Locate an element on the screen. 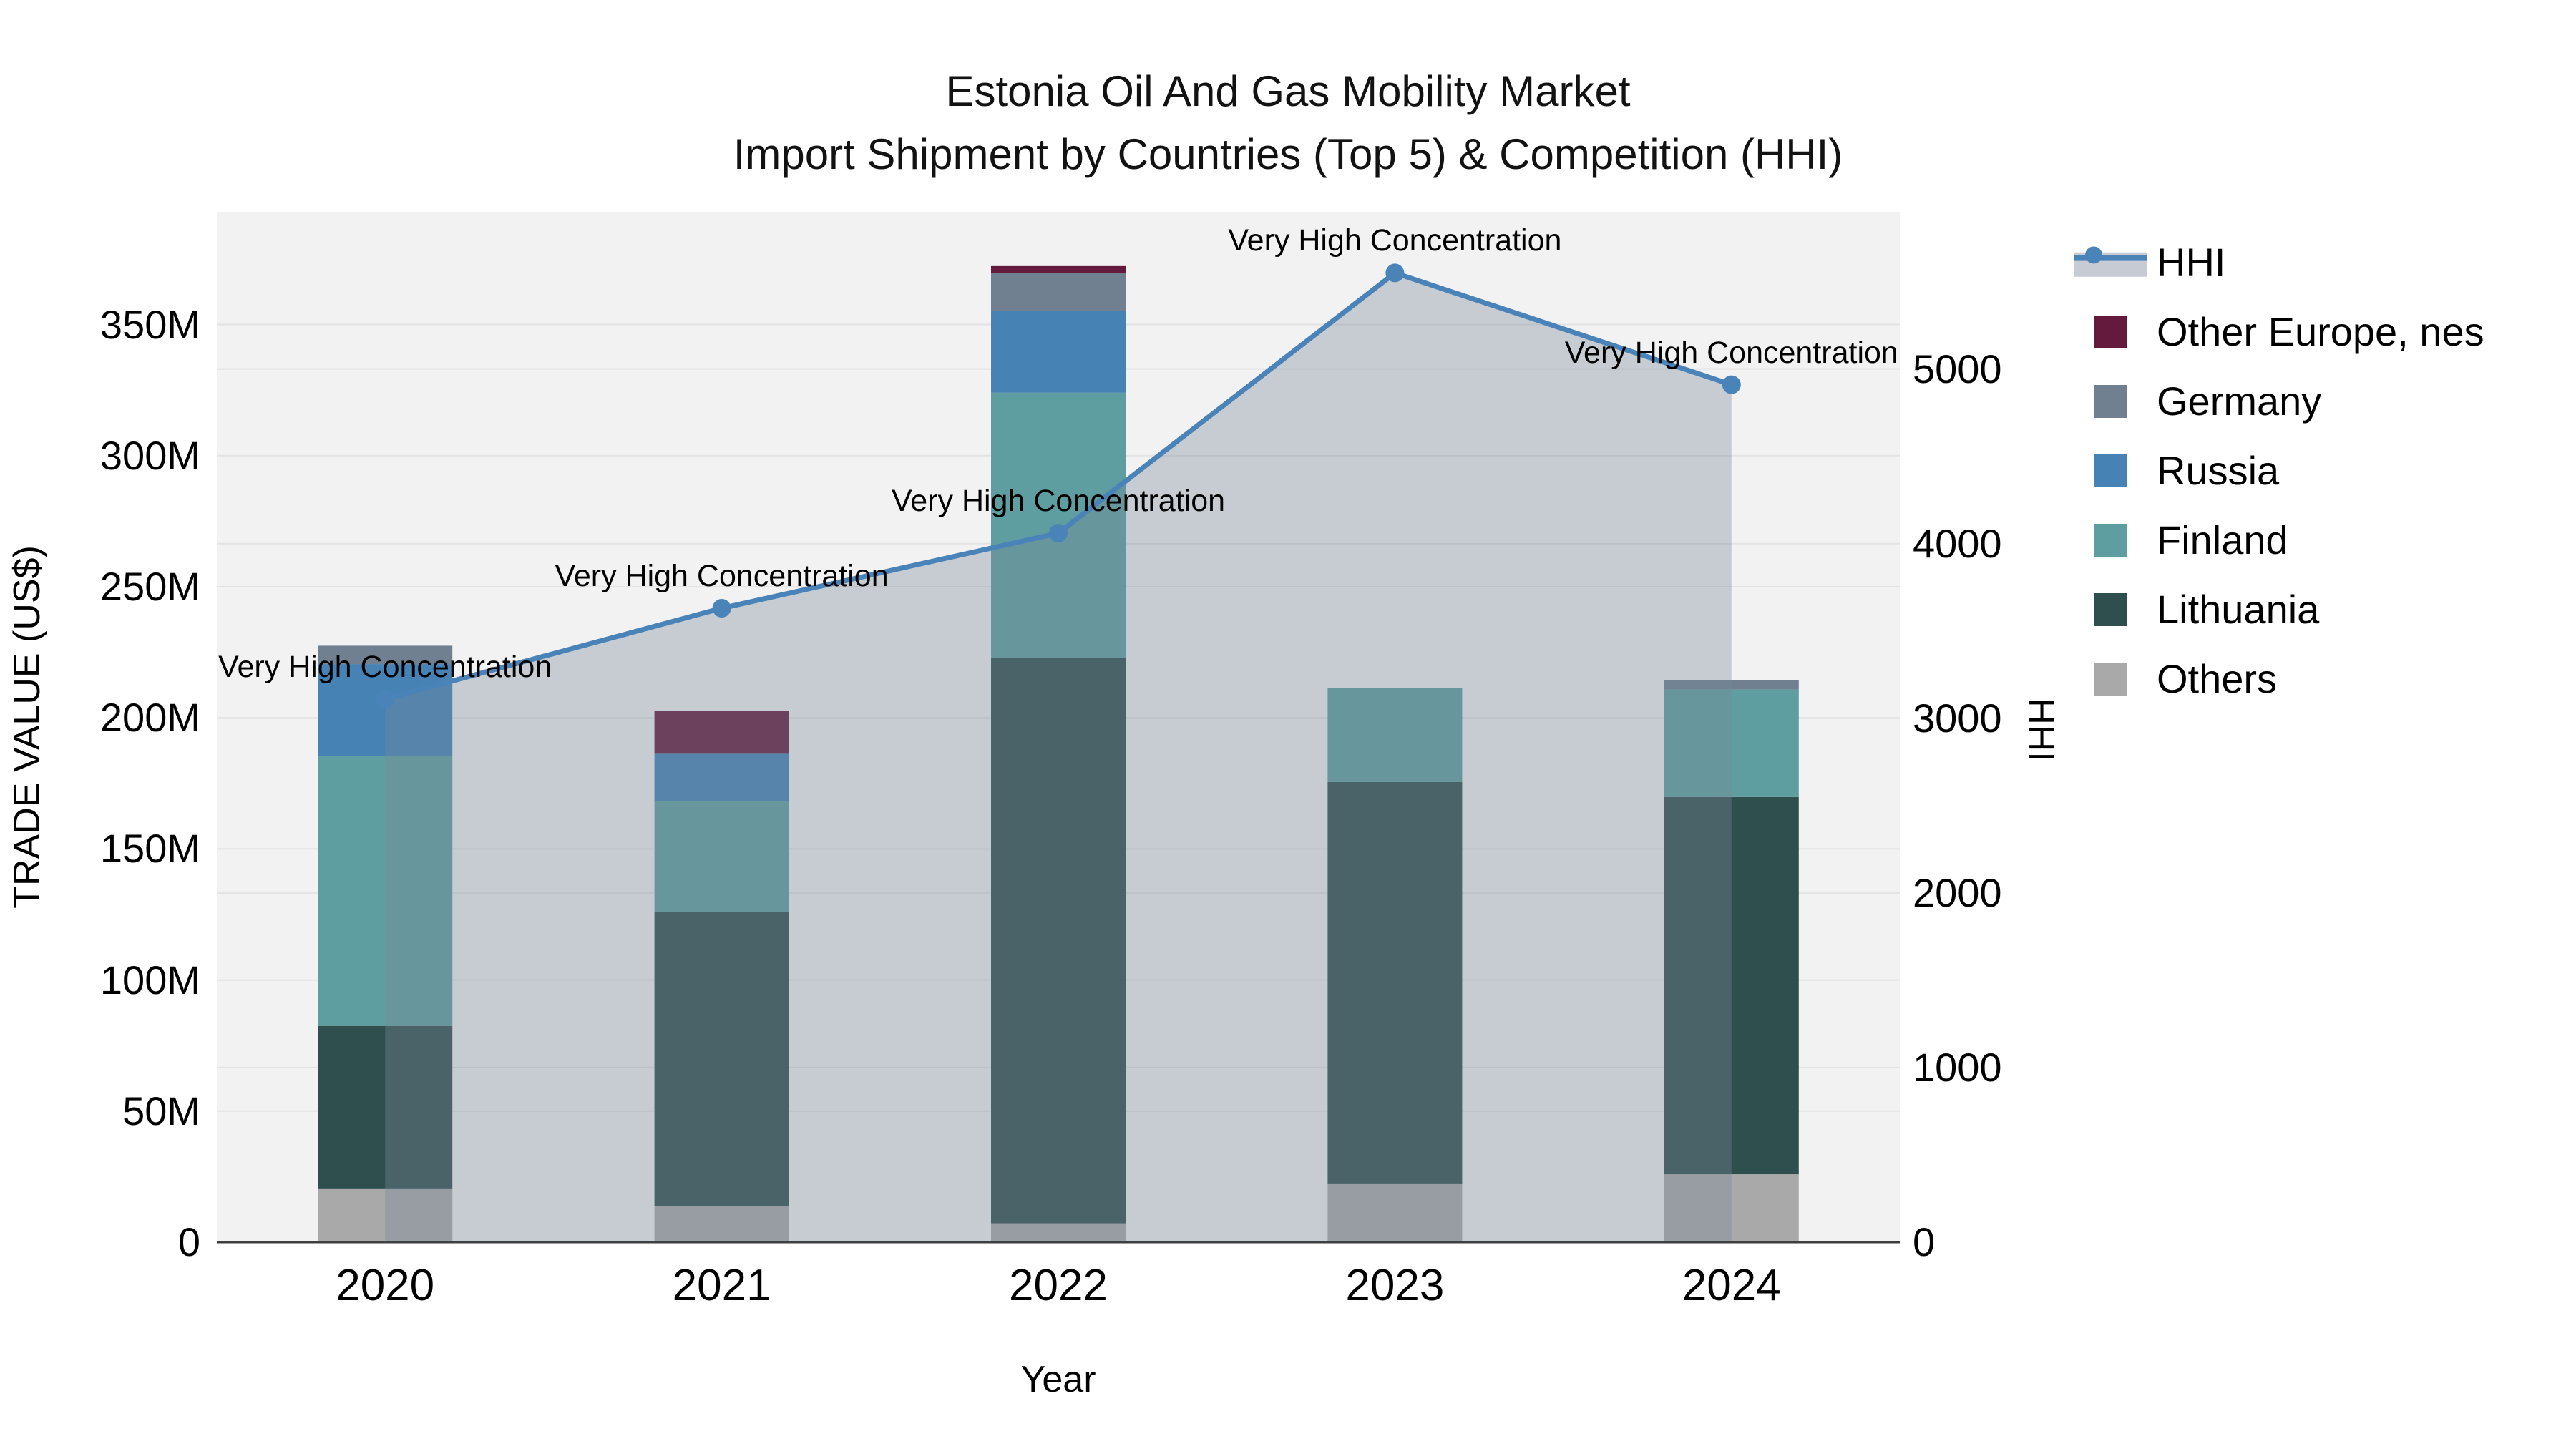 The width and height of the screenshot is (2576, 1449). legend-item-lithuania: Lithuania is located at coordinates (2279, 609).